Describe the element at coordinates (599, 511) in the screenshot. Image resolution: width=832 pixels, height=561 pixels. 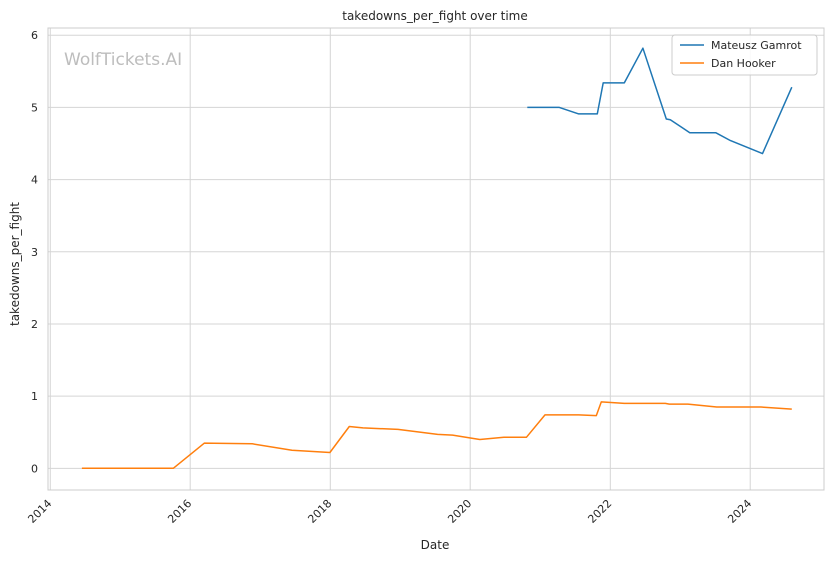
I see `x-tick-label: 2022` at that location.